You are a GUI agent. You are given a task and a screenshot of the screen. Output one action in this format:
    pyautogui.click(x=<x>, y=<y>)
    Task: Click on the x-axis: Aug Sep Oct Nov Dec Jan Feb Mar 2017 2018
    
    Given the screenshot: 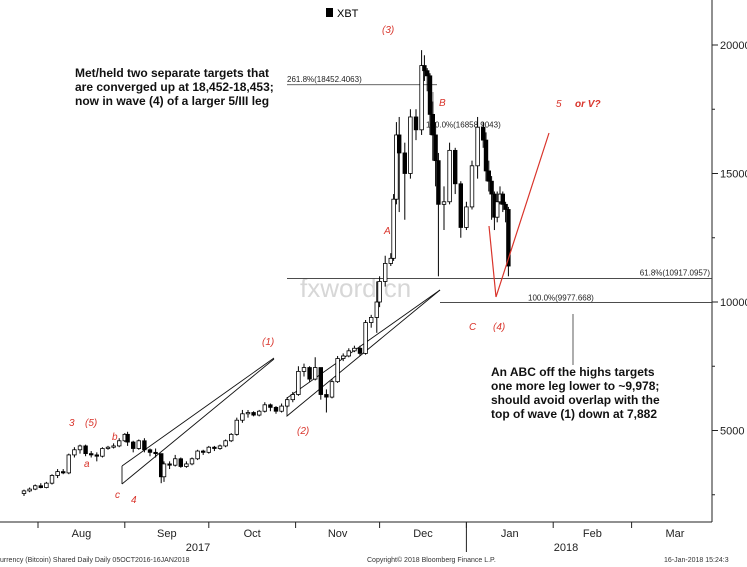 What is the action you would take?
    pyautogui.click(x=361, y=538)
    